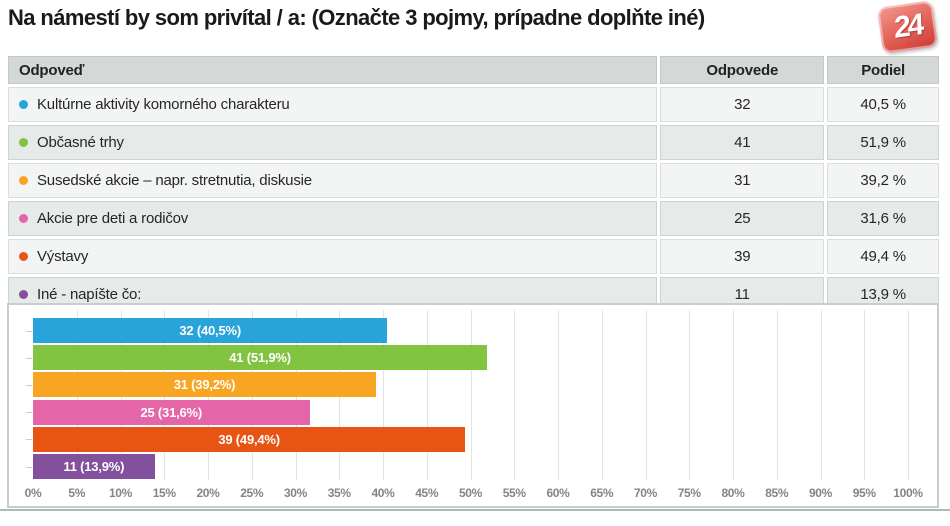 The width and height of the screenshot is (950, 526). Describe the element at coordinates (208, 493) in the screenshot. I see `x-axis-tick-label: 20%` at that location.